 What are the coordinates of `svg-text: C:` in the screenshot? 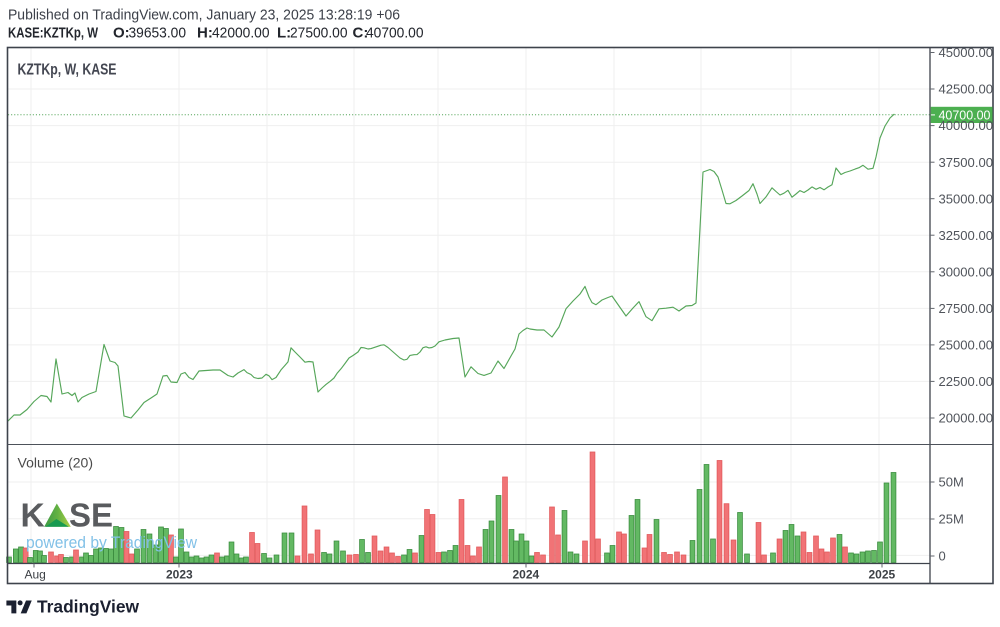 It's located at (361, 33).